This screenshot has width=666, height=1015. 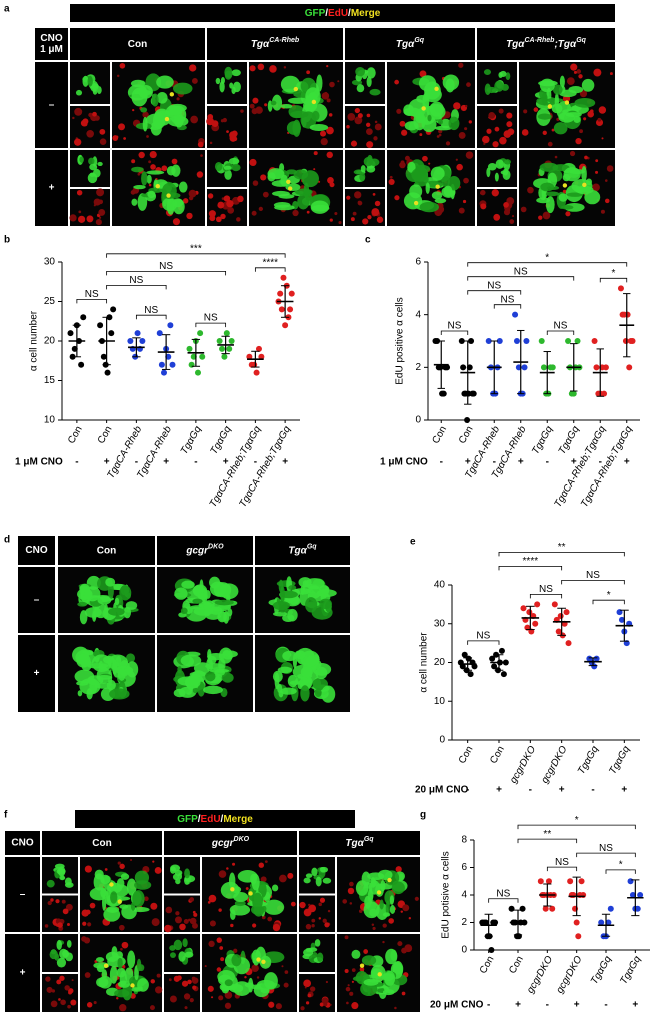 What do you see at coordinates (369, 839) in the screenshot?
I see `superscript: Gq` at bounding box center [369, 839].